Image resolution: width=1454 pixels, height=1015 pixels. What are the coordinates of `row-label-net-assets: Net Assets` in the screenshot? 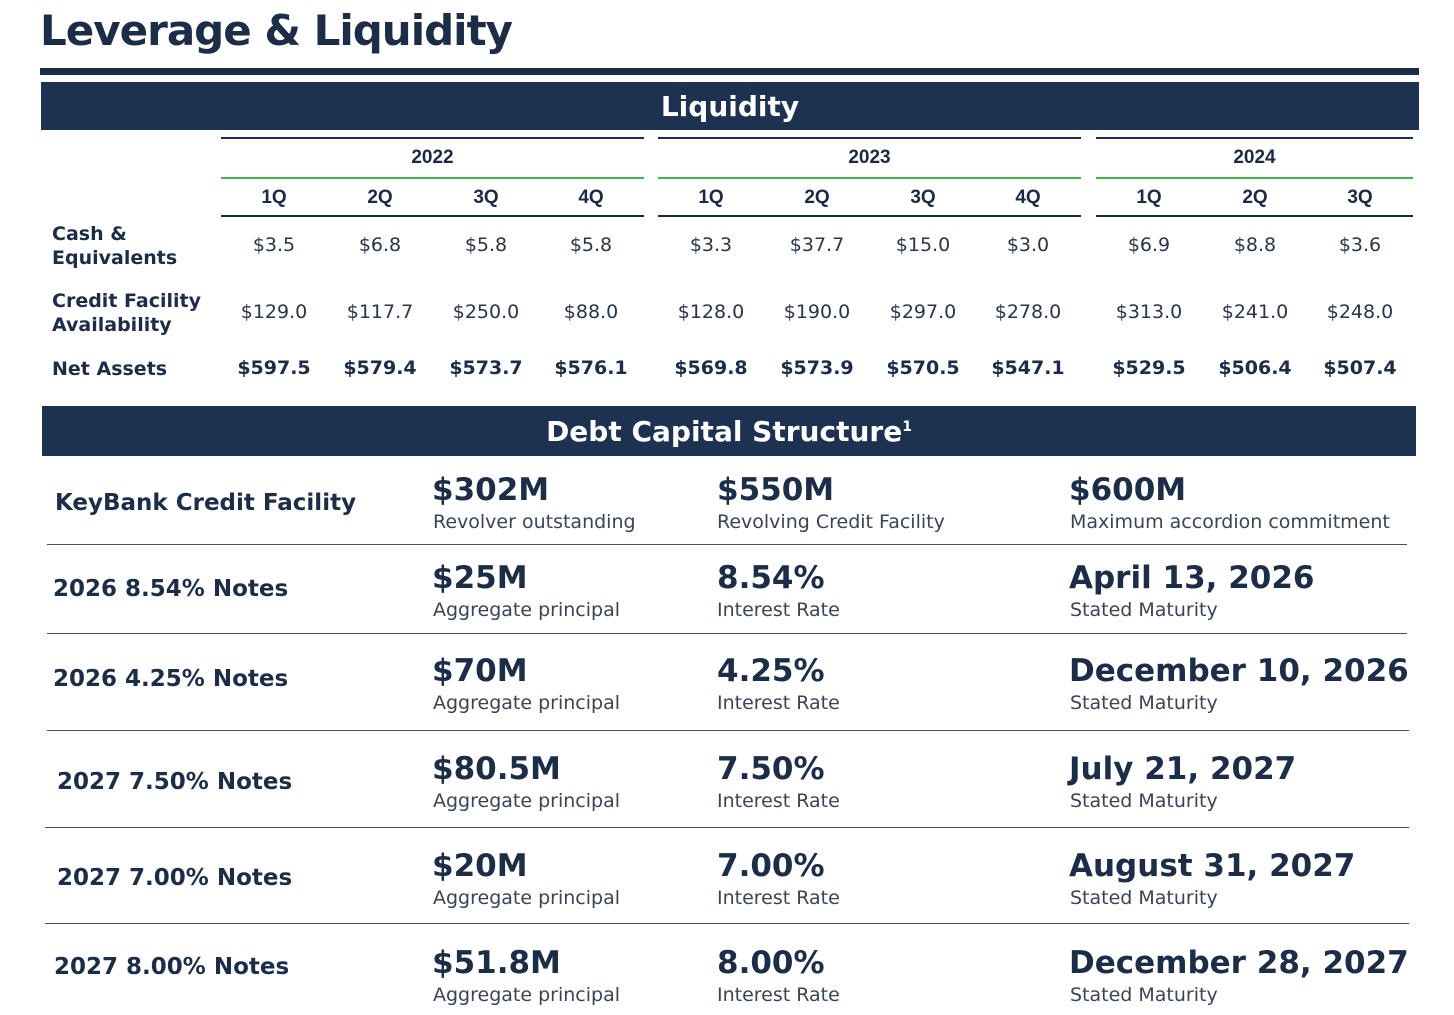 It's located at (109, 369).